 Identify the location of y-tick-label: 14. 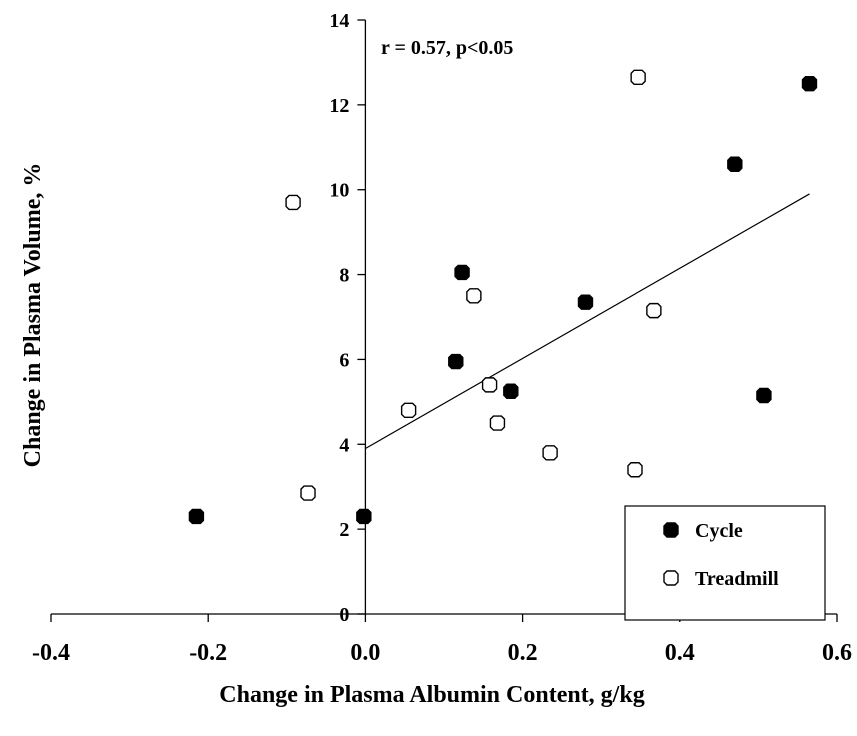
(339, 21).